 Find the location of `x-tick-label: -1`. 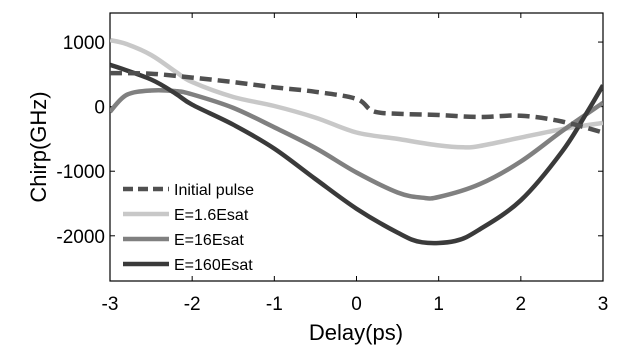

x-tick-label: -1 is located at coordinates (274, 304).